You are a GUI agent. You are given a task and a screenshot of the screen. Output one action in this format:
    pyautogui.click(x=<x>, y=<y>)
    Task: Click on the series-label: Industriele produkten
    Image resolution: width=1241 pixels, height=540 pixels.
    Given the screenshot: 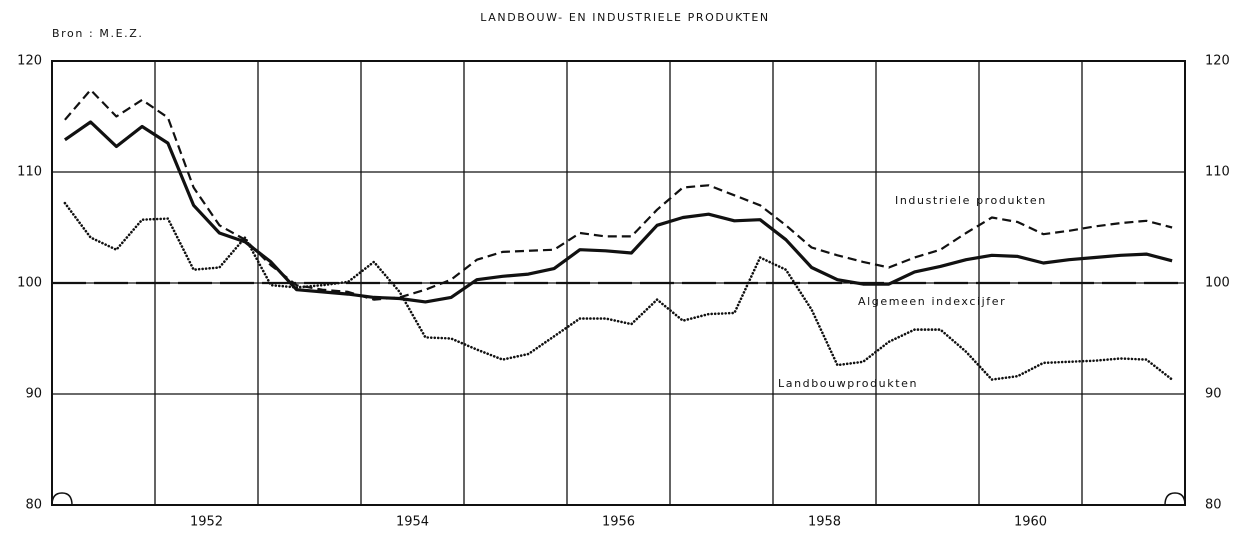 What is the action you would take?
    pyautogui.click(x=971, y=200)
    